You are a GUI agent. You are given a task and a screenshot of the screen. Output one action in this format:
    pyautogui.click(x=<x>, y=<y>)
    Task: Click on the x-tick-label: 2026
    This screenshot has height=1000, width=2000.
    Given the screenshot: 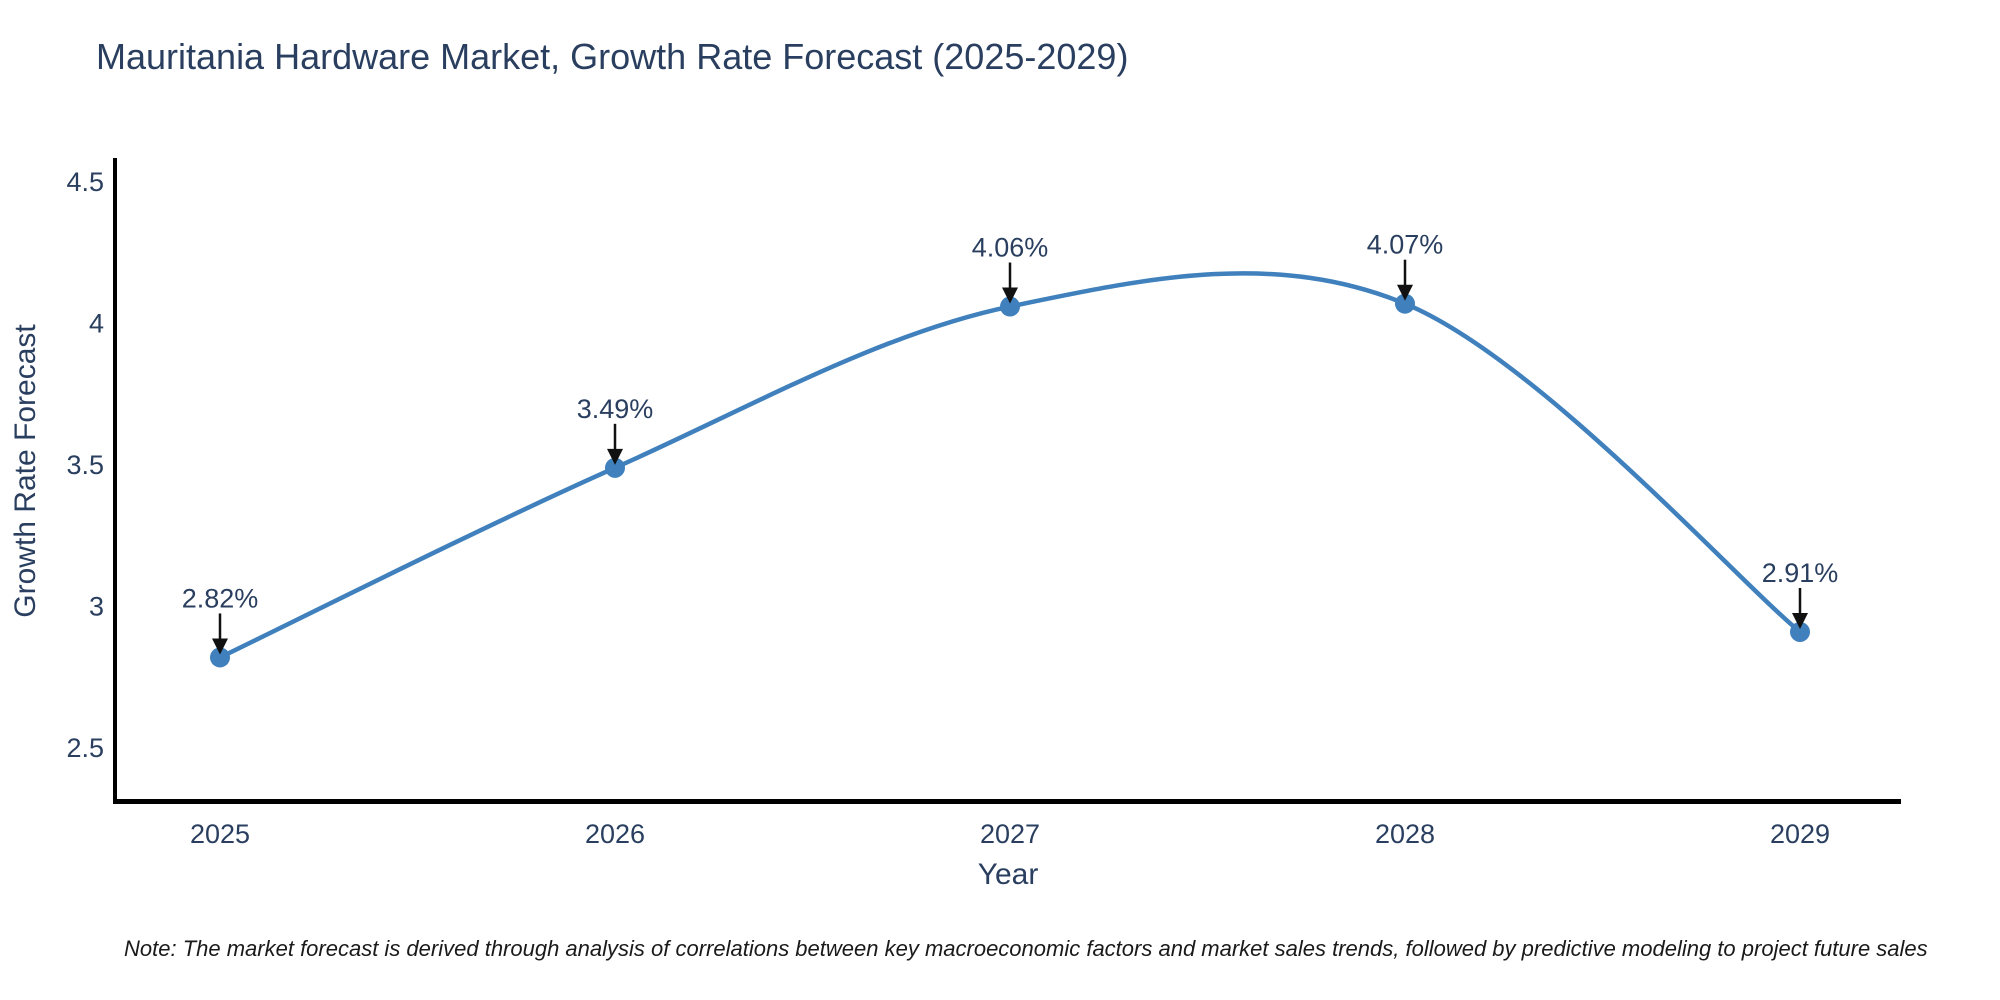 What is the action you would take?
    pyautogui.click(x=615, y=834)
    